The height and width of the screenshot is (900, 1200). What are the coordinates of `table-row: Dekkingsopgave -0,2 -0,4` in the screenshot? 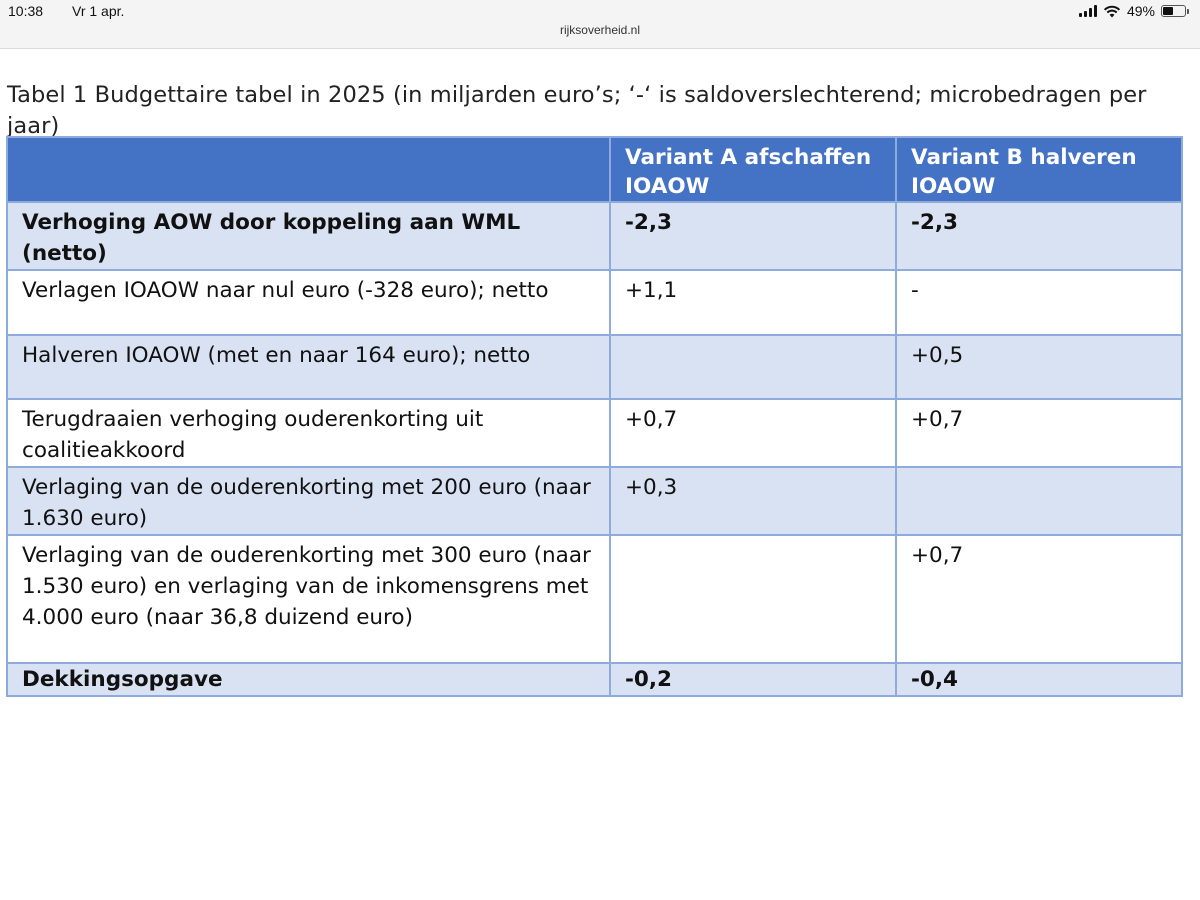 It's located at (594, 679).